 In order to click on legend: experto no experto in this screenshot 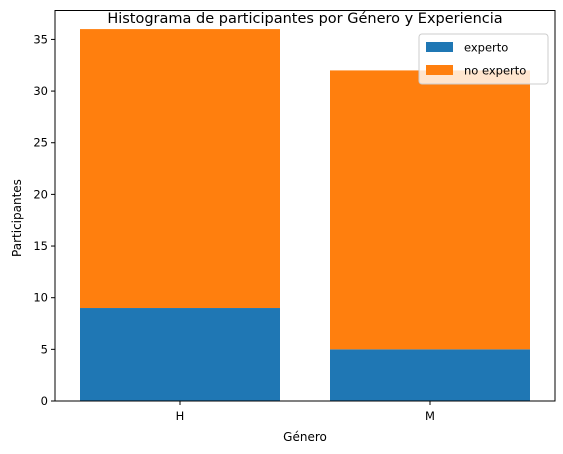, I will do `click(483, 59)`.